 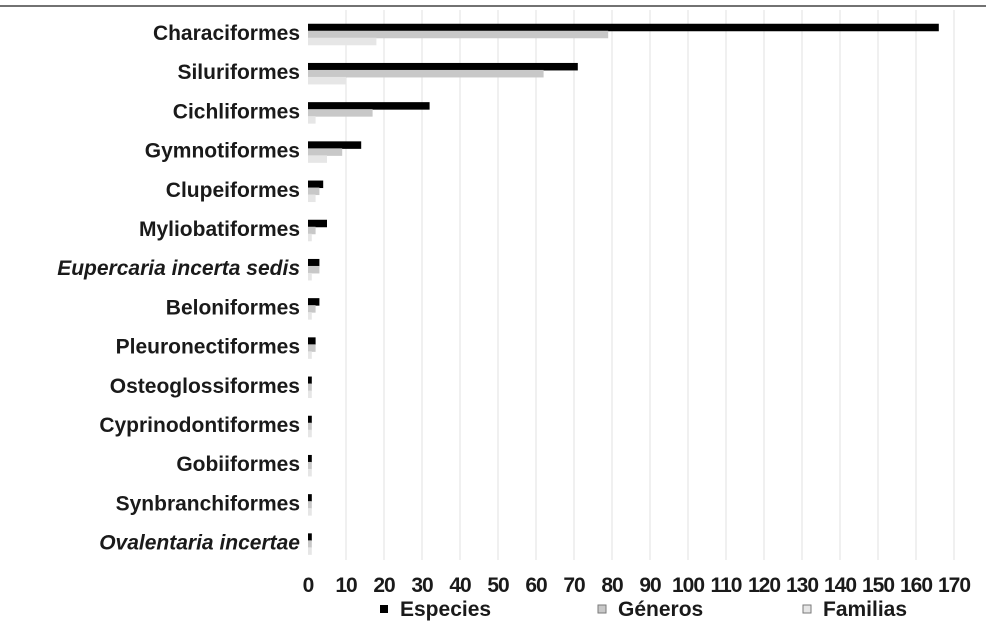 I want to click on x-tick-label: 100, so click(x=688, y=585).